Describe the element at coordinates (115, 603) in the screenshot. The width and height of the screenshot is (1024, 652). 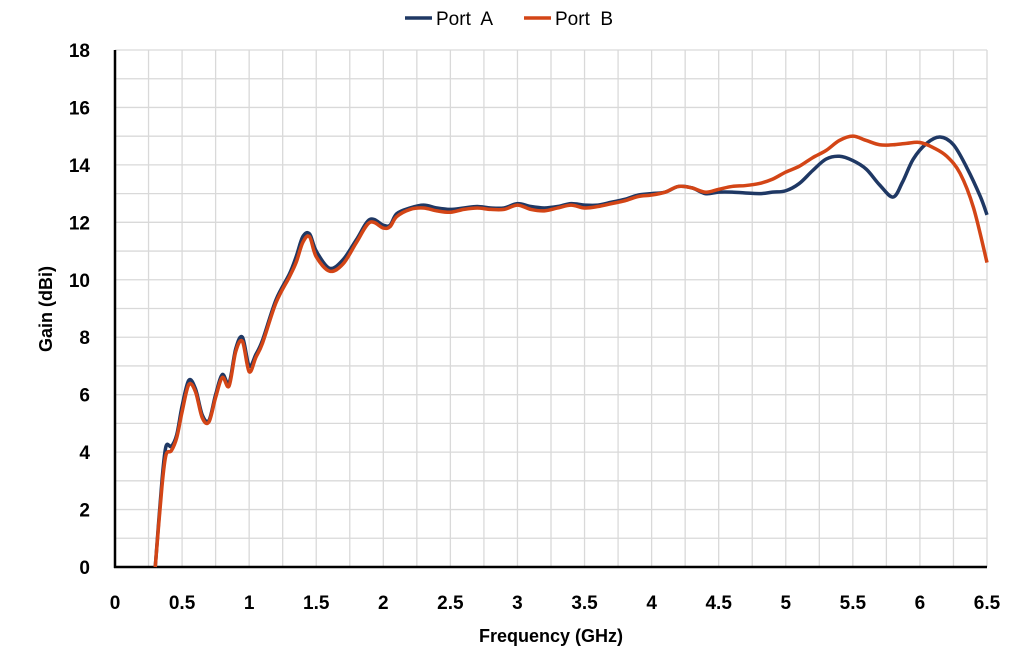
I see `x-tick-label: 0` at that location.